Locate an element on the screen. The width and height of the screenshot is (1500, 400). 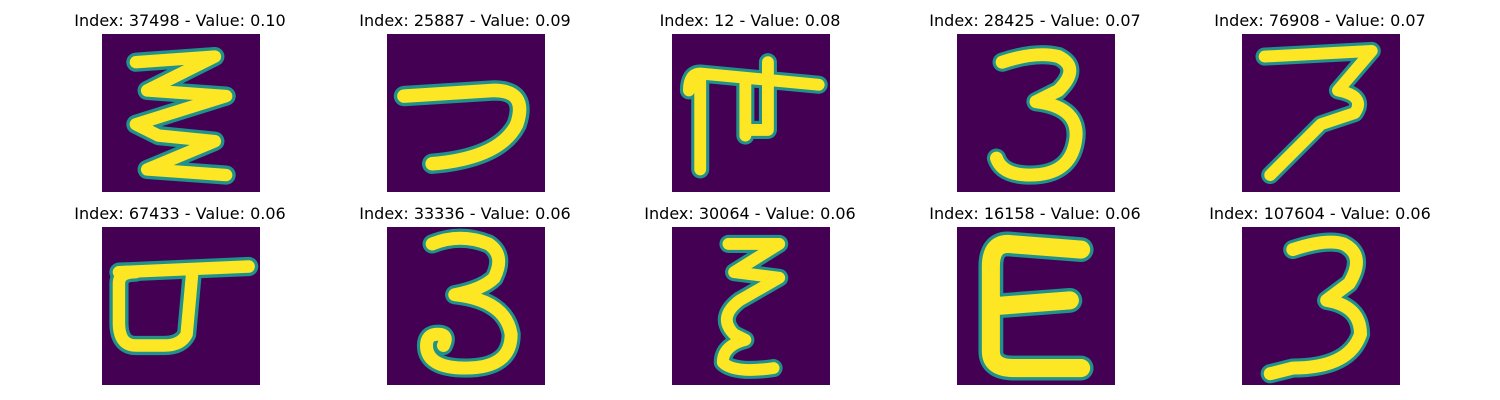
panel-5: Index: 76908 - Value: 0.07 is located at coordinates (1320, 101).